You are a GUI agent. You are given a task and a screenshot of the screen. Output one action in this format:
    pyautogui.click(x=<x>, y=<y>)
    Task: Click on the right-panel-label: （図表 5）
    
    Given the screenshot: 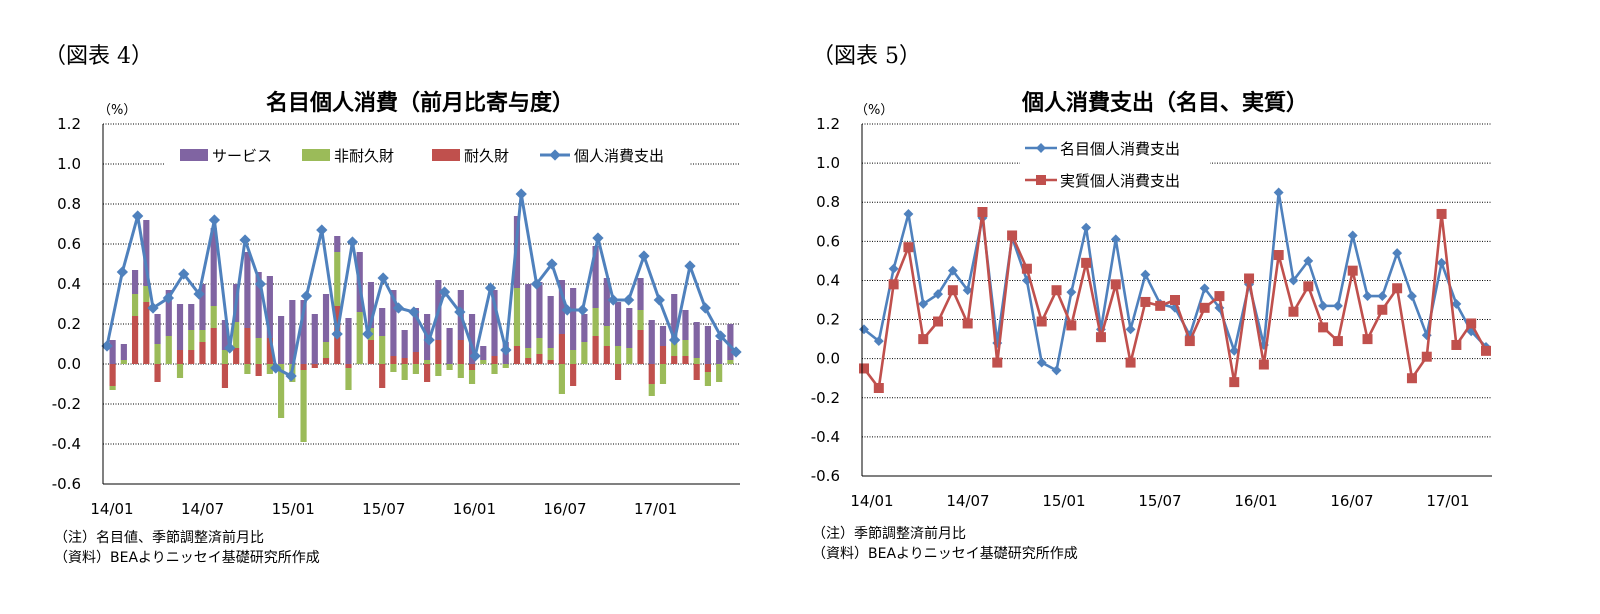 What is the action you would take?
    pyautogui.click(x=866, y=56)
    